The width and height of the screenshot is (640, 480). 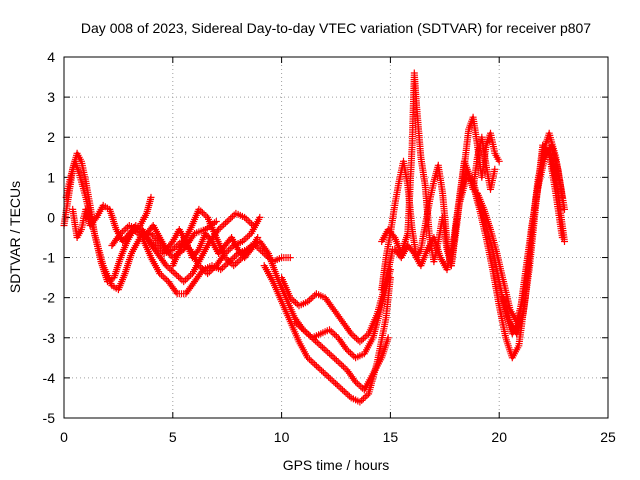 I want to click on y-tick-label: 4, so click(x=51, y=57).